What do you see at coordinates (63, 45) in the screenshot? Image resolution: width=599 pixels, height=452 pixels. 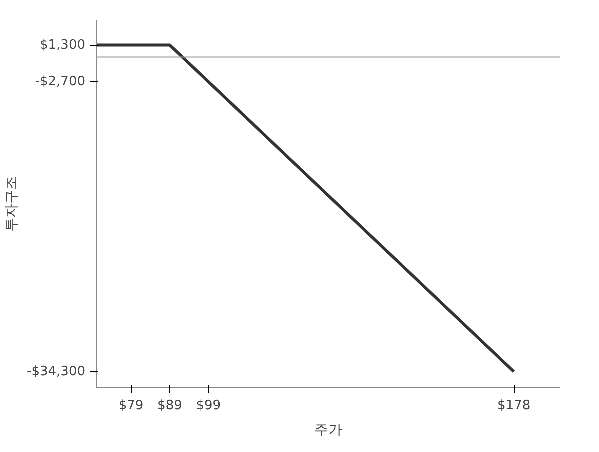 I see `y-tick-label: $1,300` at bounding box center [63, 45].